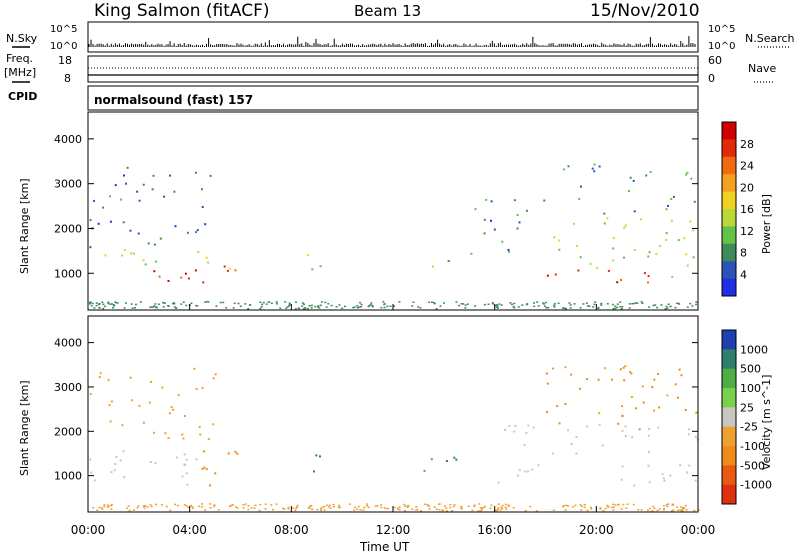 This screenshot has height=554, width=800. I want to click on power-colorbar-segment, so click(729, 131).